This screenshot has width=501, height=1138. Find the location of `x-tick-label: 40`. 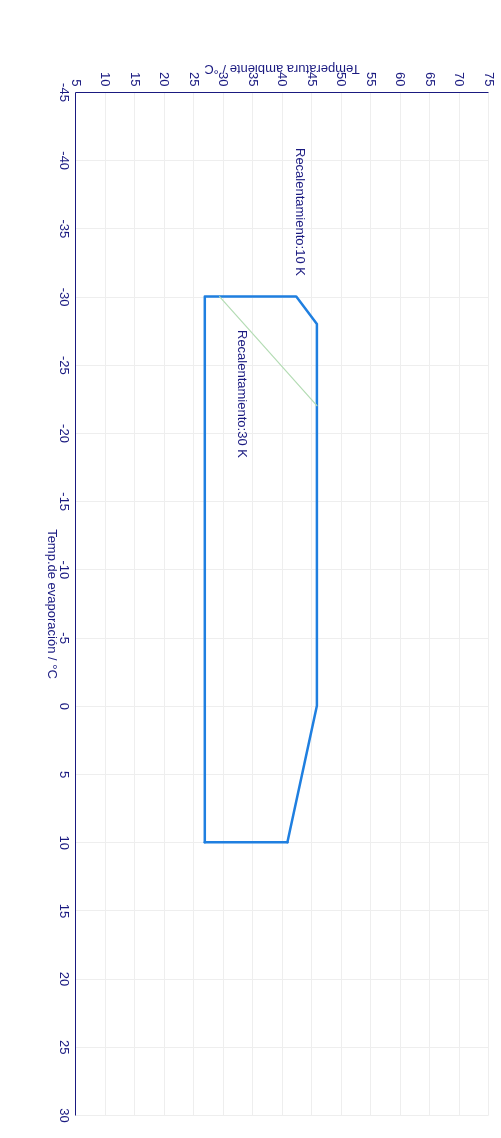

x-tick-label: 40 is located at coordinates (282, 79).